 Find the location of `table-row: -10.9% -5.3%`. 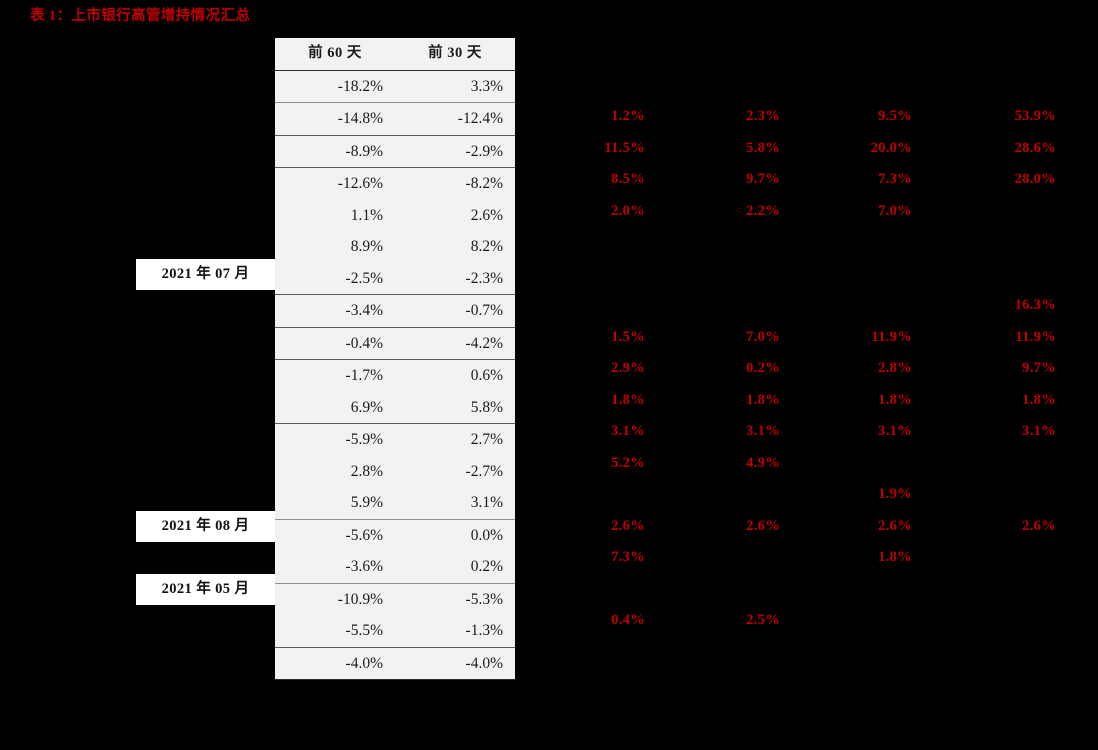

table-row: -10.9% -5.3% is located at coordinates (395, 599).